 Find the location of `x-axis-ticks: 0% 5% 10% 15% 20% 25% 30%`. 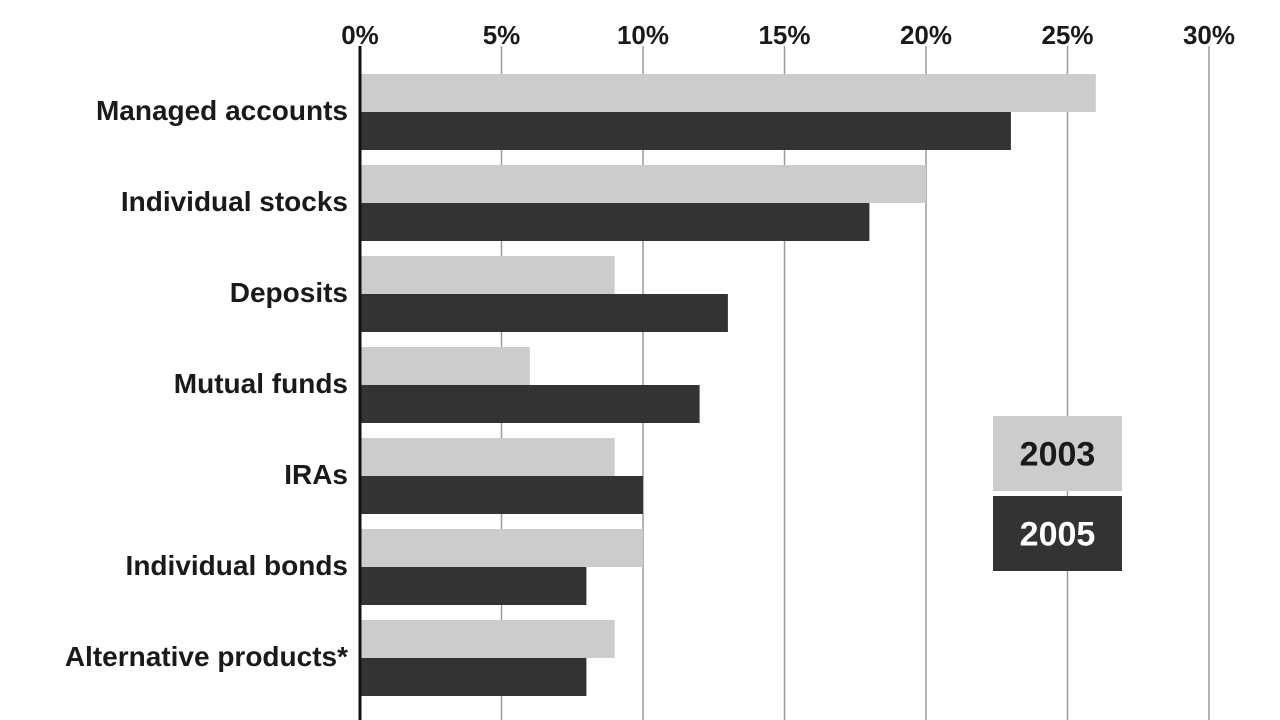

x-axis-ticks: 0% 5% 10% 15% 20% 25% 30% is located at coordinates (788, 35).